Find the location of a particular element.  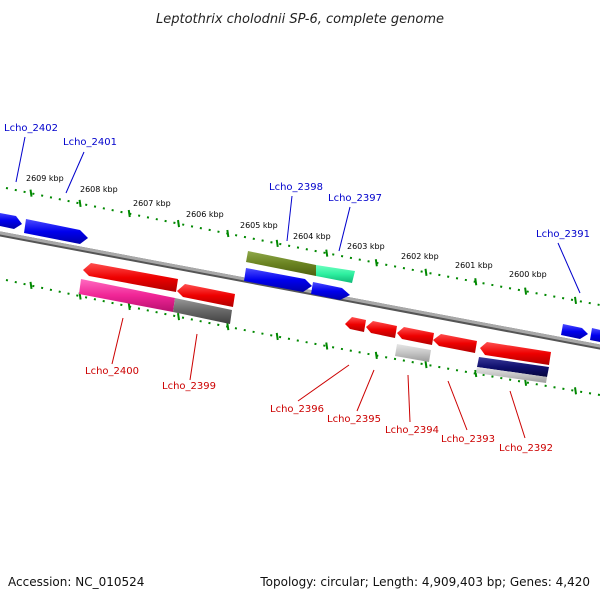

gene-label: Lcho_2399 is located at coordinates (189, 386).